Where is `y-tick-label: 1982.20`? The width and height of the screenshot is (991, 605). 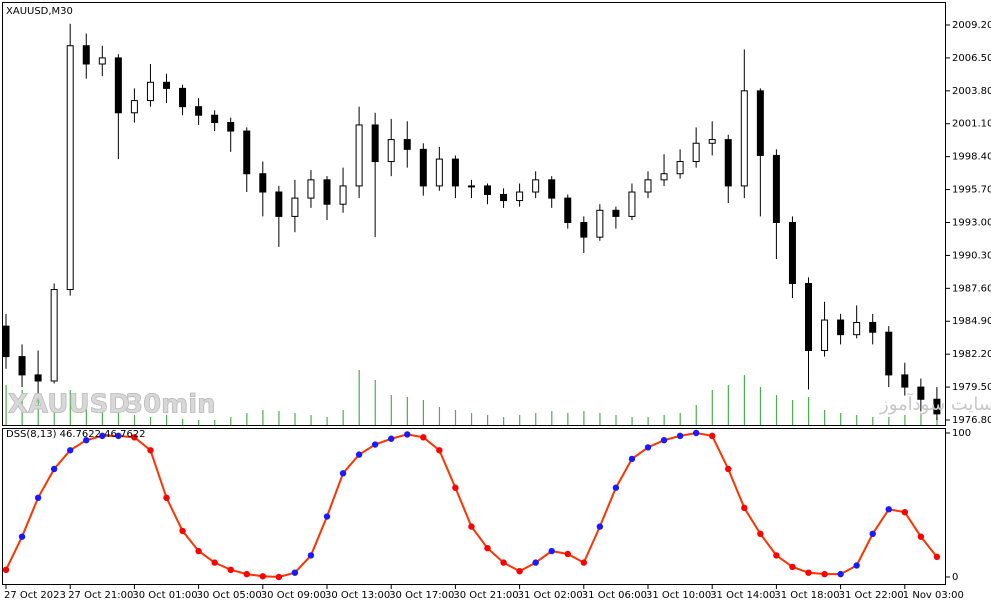 y-tick-label: 1982.20 is located at coordinates (971, 354).